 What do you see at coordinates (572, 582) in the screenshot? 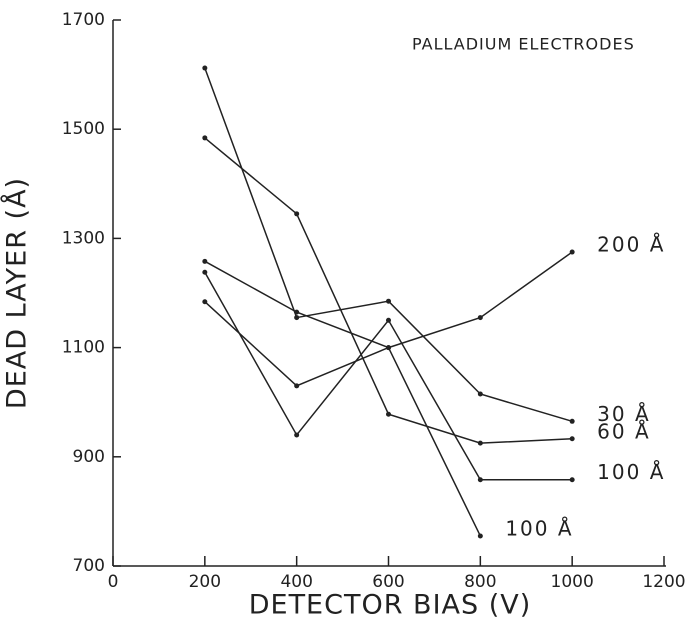
I see `x-tick-label: 1000` at bounding box center [572, 582].